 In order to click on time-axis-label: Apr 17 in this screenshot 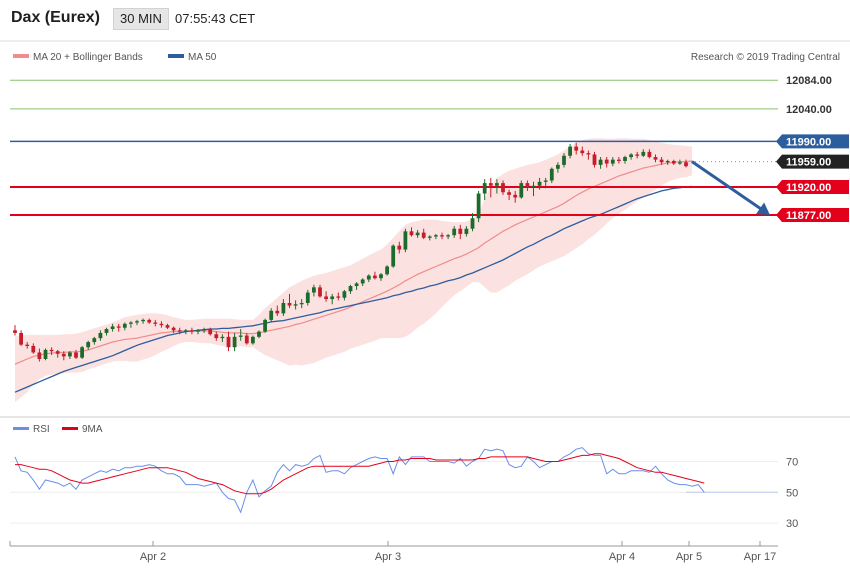, I will do `click(760, 557)`.